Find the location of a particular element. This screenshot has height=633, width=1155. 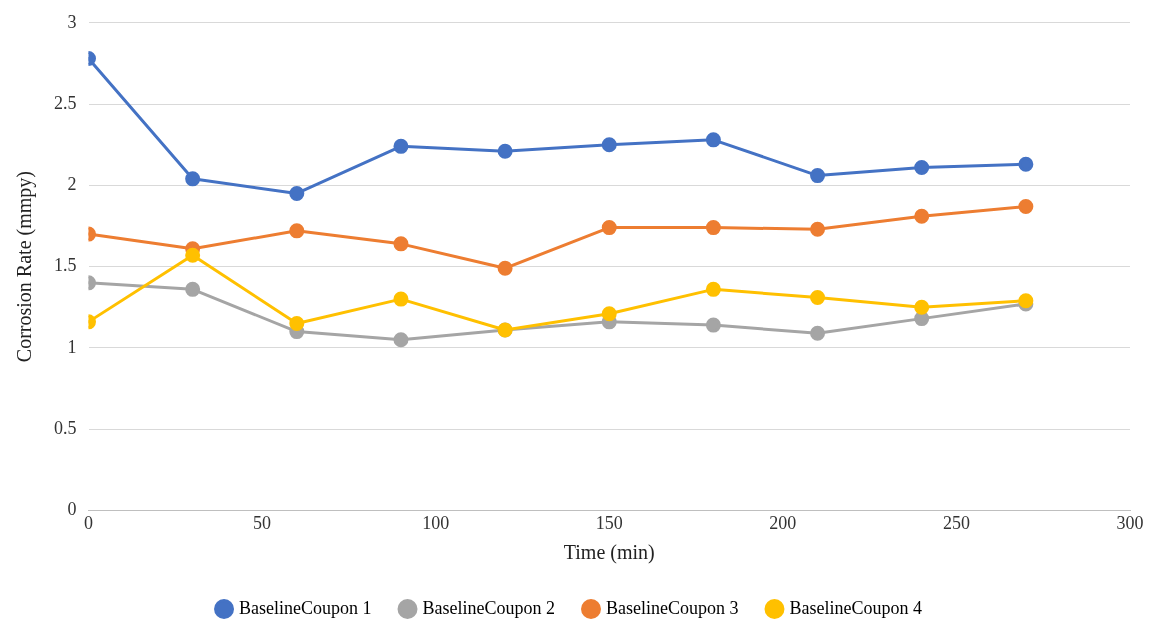

legend-label: BaselineCoupon 2 is located at coordinates (489, 607).